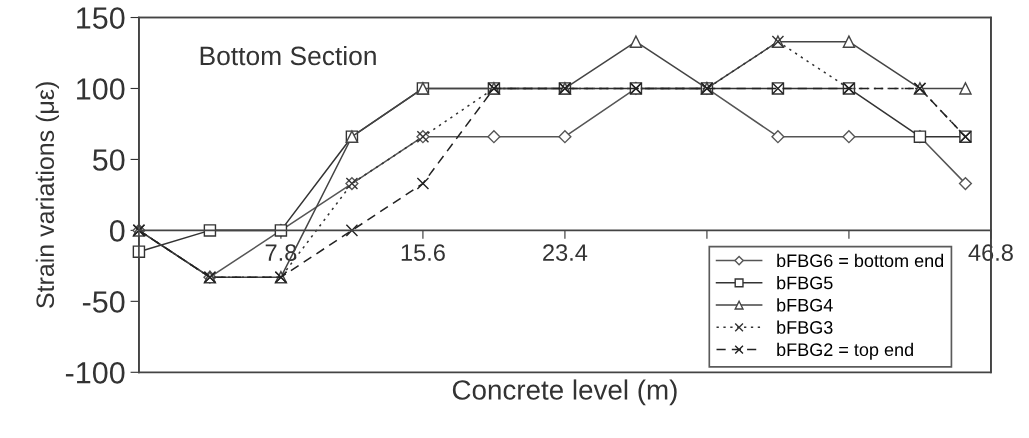 This screenshot has height=438, width=1029. What do you see at coordinates (805, 305) in the screenshot?
I see `legend-label: bFBG4` at bounding box center [805, 305].